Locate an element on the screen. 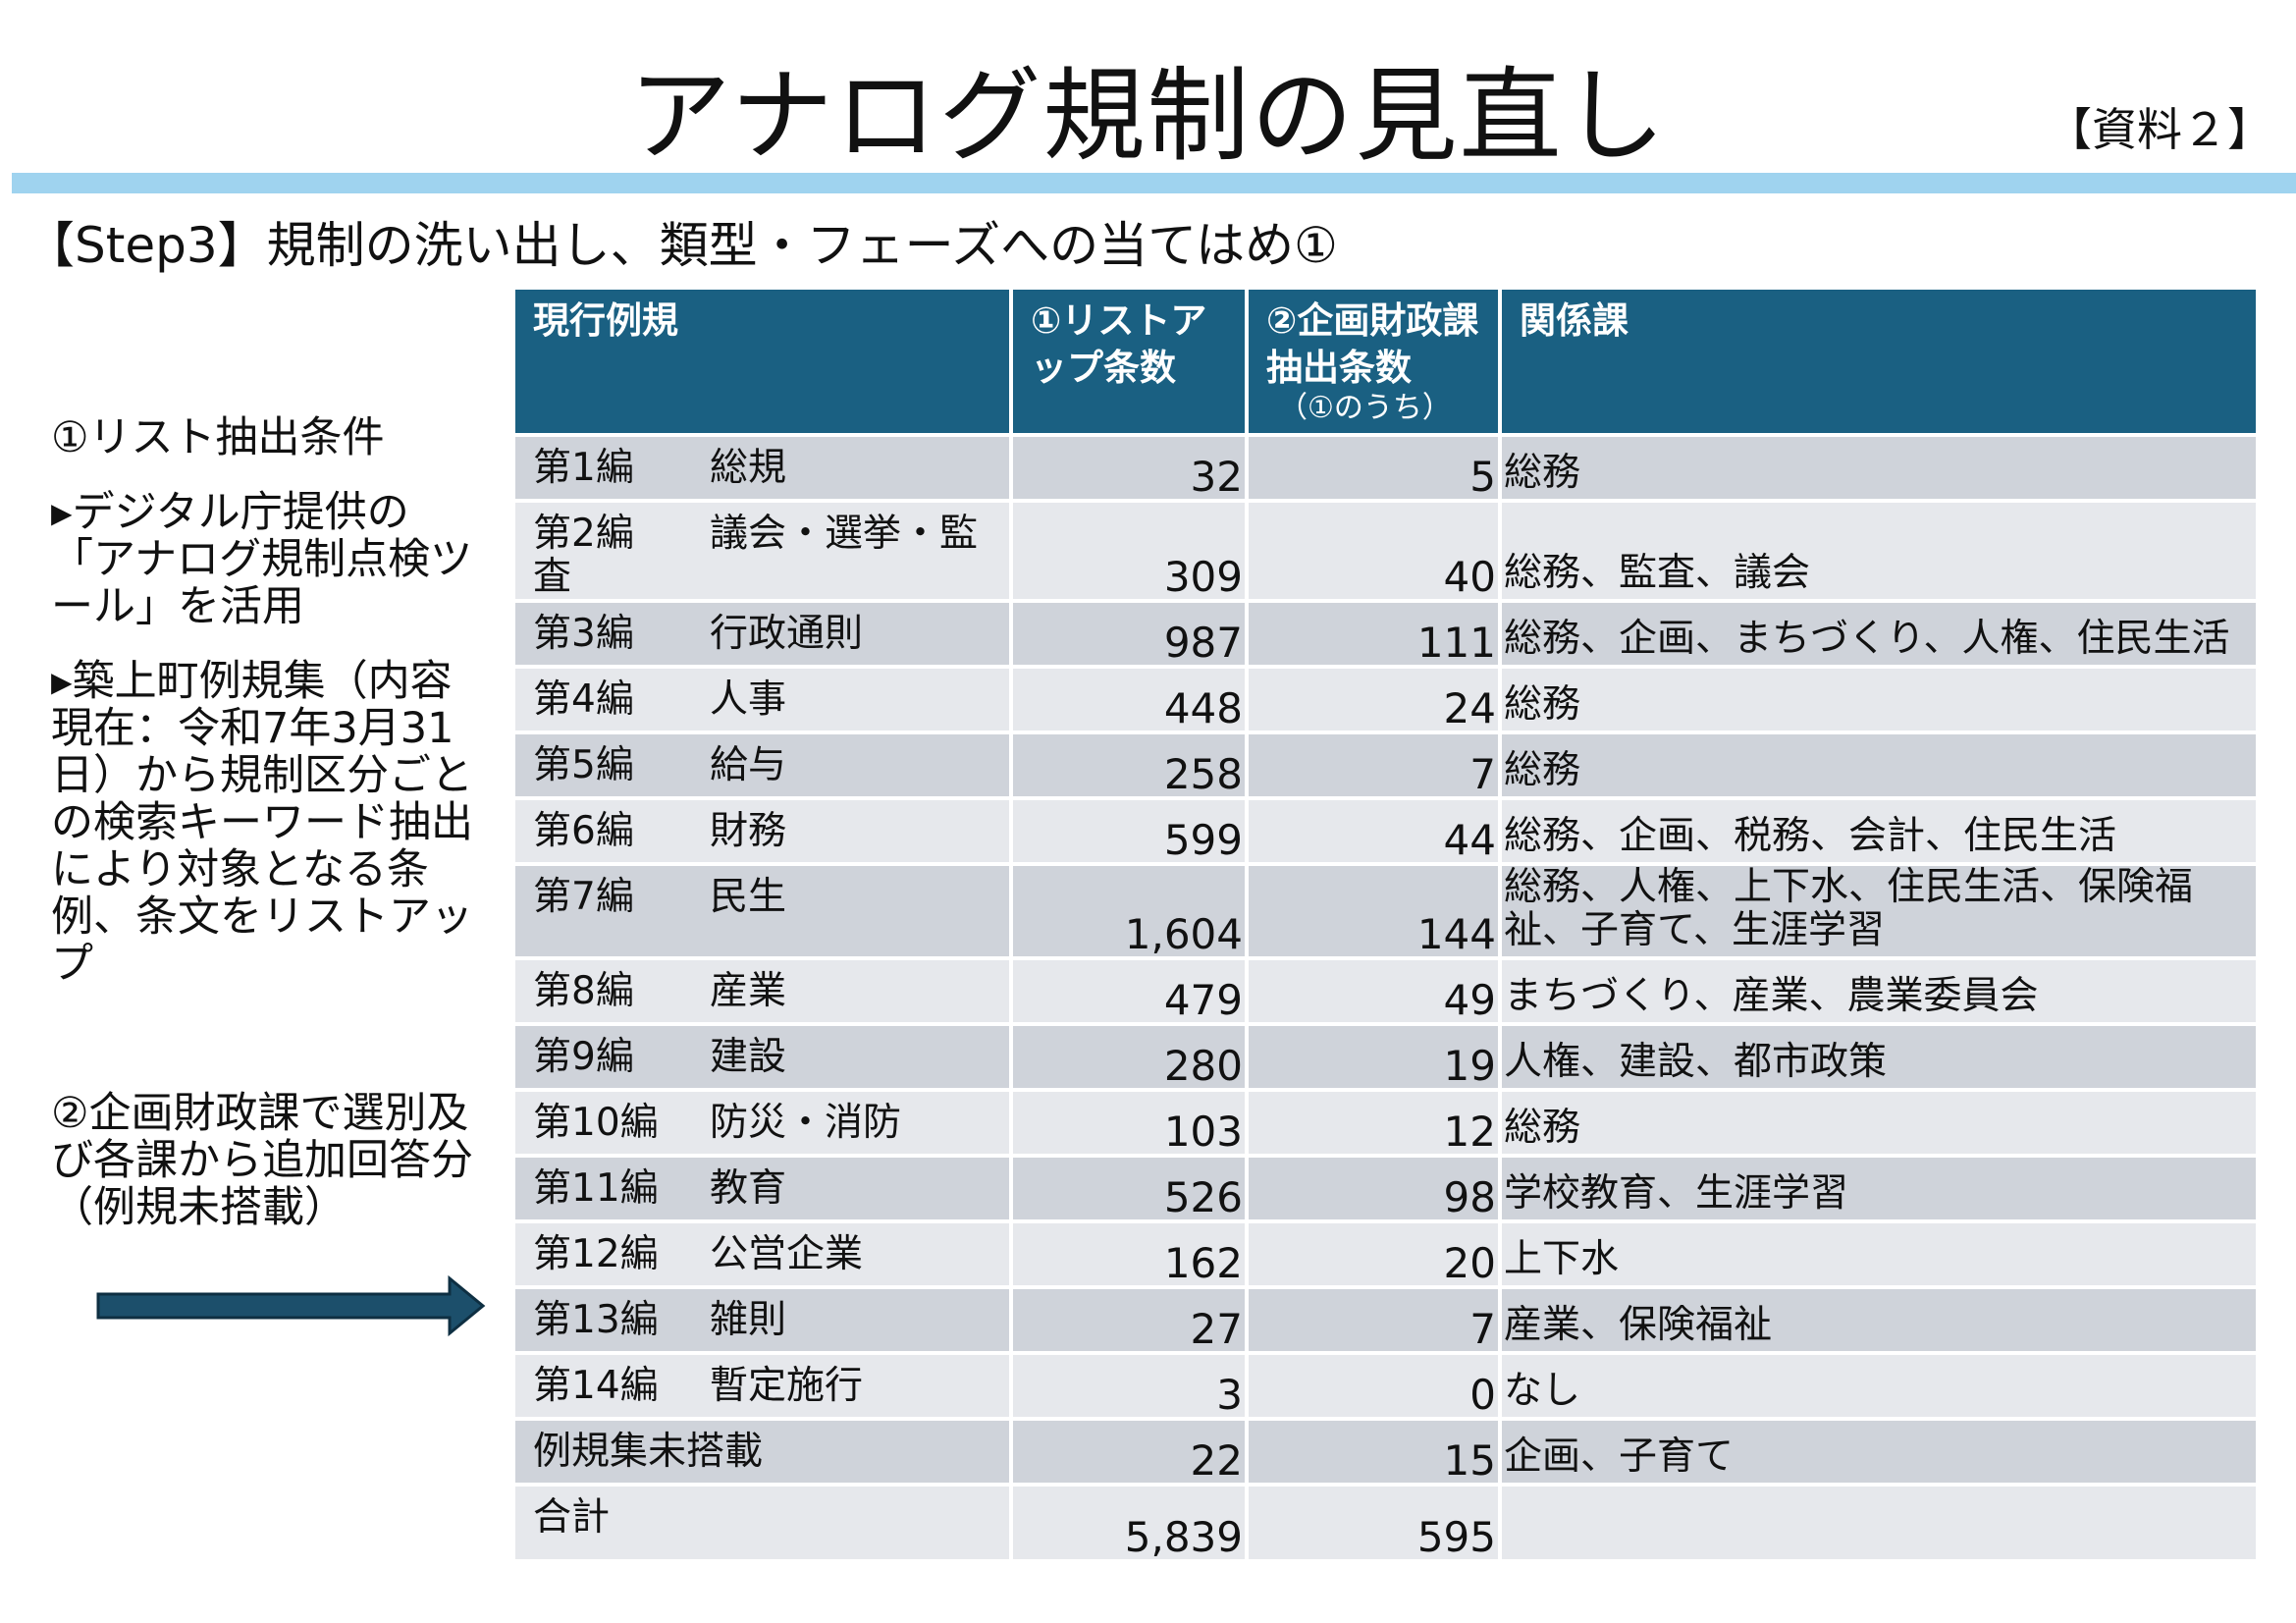 Image resolution: width=2296 pixels, height=1623 pixels. regulation-cell: 第6編 財務 is located at coordinates (762, 831).